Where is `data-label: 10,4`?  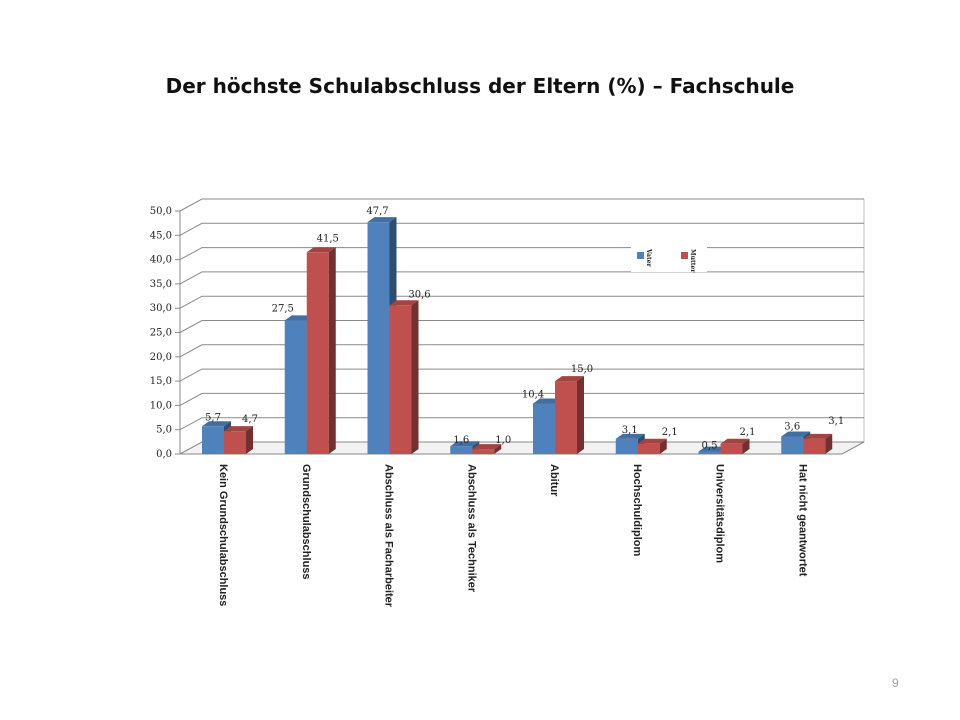 data-label: 10,4 is located at coordinates (533, 394).